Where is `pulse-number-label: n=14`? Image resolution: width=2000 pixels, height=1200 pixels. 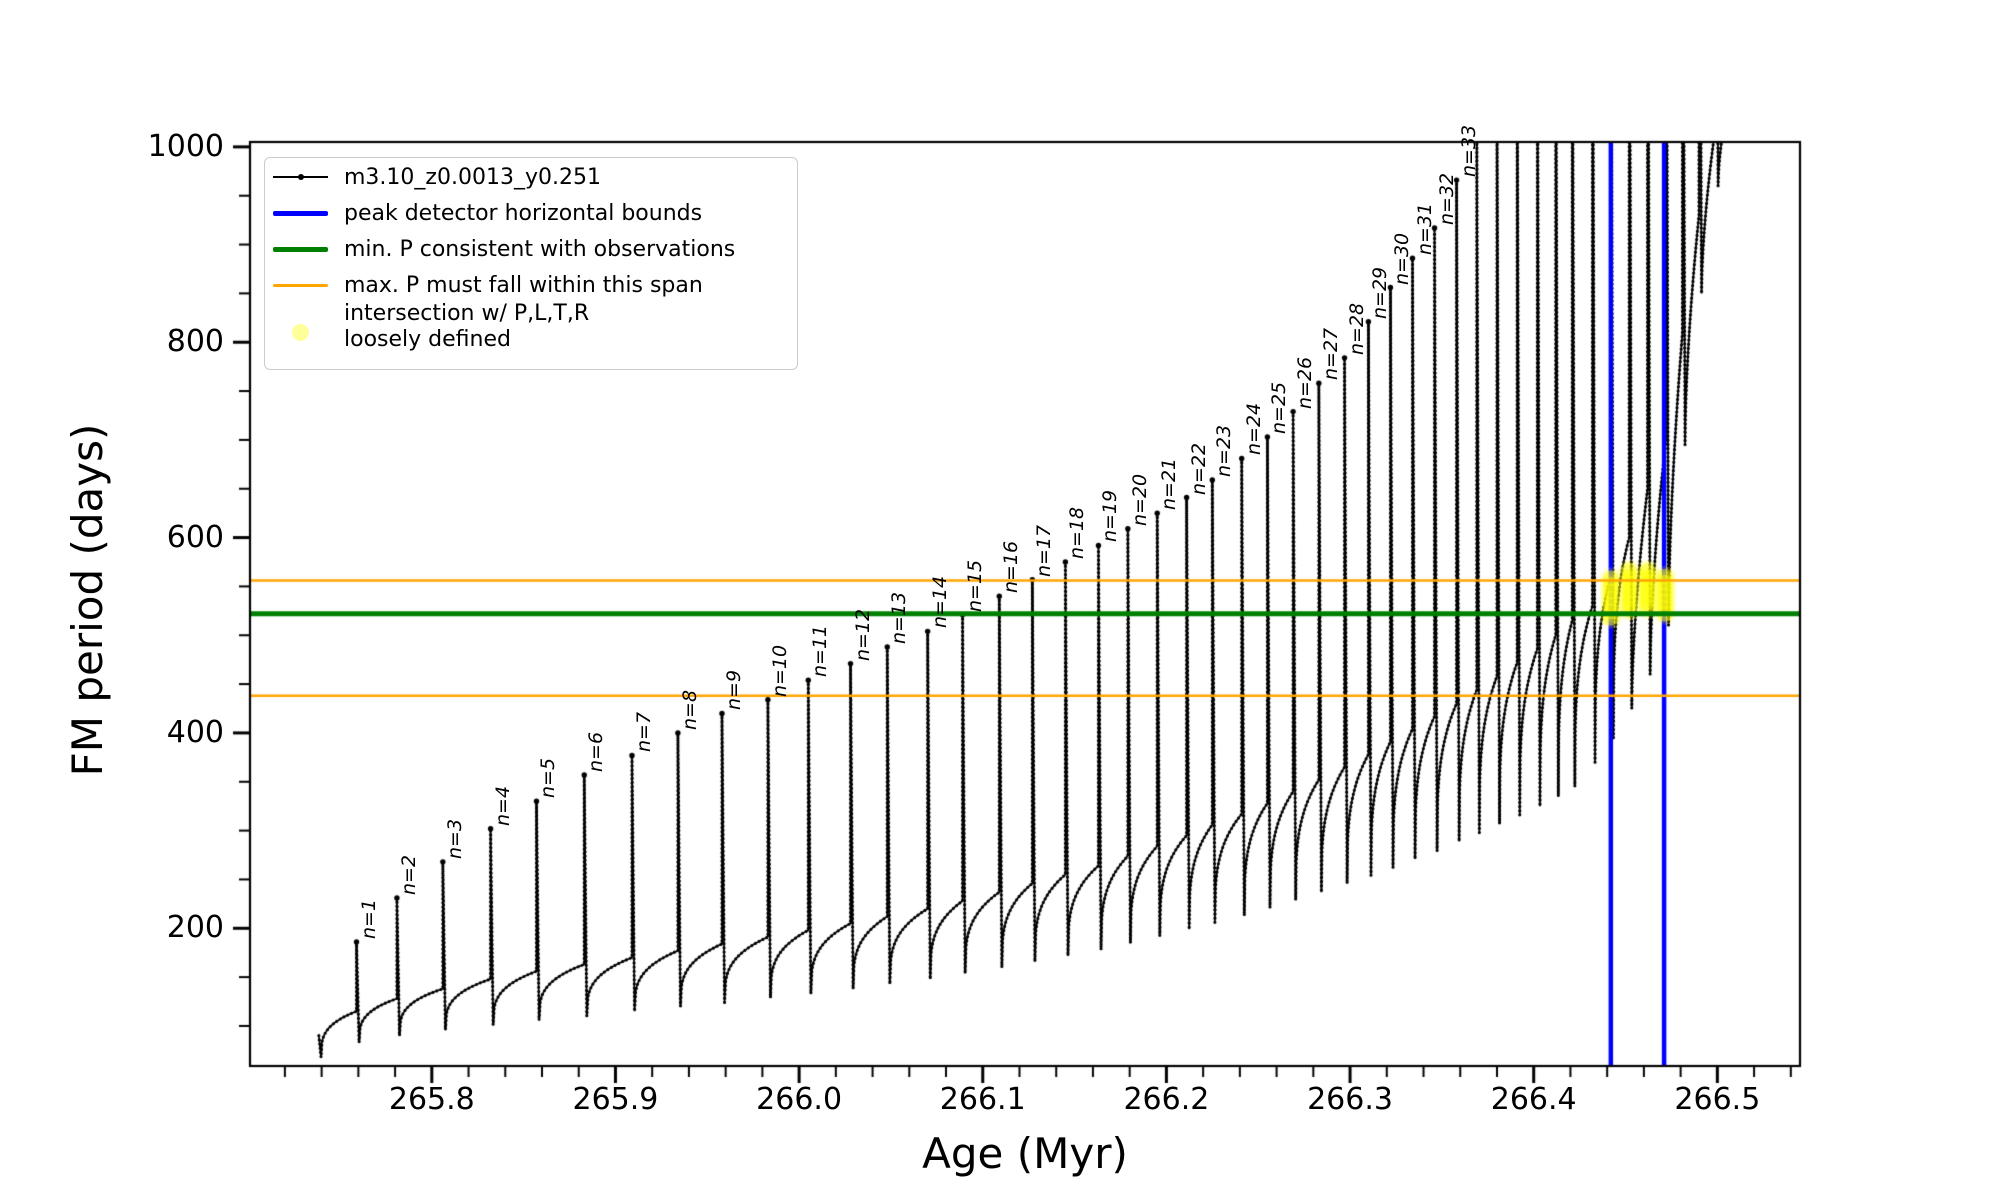 pulse-number-label: n=14 is located at coordinates (939, 602).